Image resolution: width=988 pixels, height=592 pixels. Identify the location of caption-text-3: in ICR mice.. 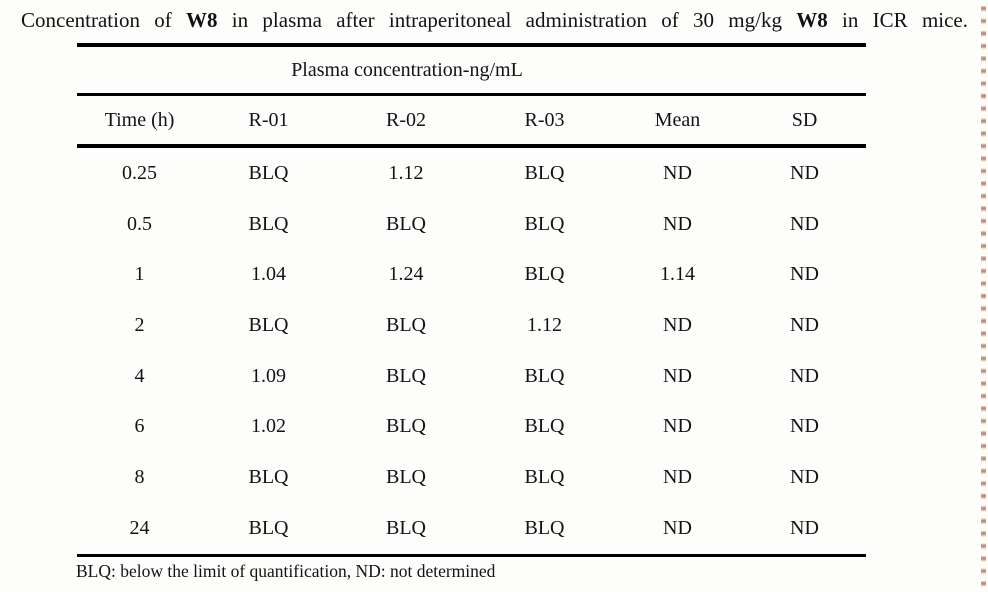
(898, 20).